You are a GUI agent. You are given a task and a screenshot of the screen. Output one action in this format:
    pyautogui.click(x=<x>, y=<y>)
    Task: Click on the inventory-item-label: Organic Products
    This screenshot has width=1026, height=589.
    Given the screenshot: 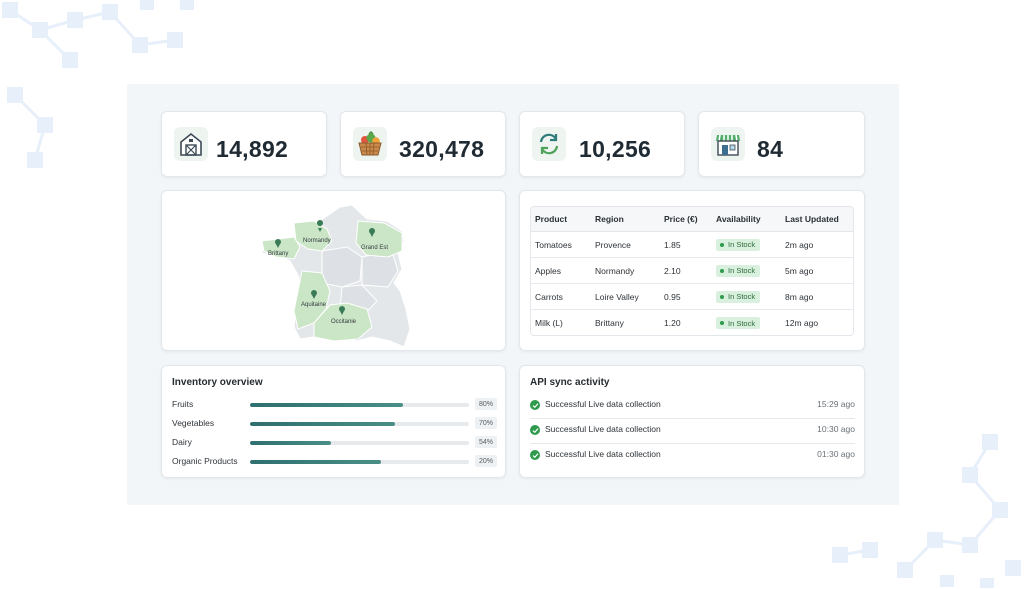 What is the action you would take?
    pyautogui.click(x=205, y=461)
    